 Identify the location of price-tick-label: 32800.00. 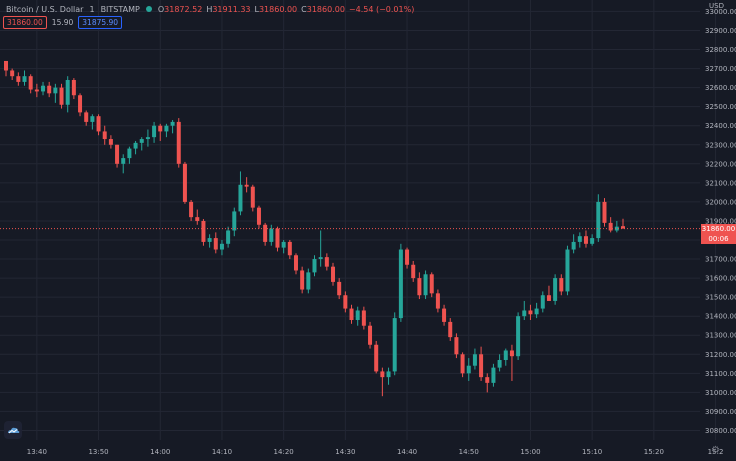
(720, 50).